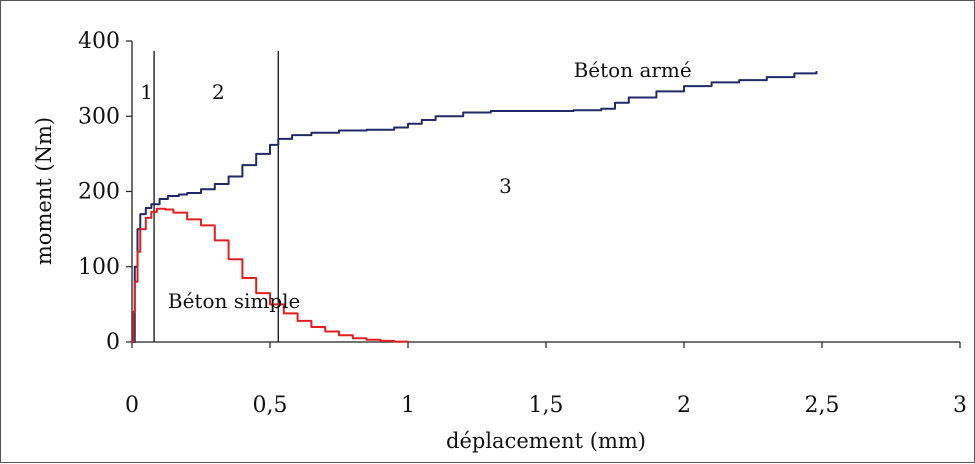  Describe the element at coordinates (408, 405) in the screenshot. I see `x-tick-label: 1` at that location.